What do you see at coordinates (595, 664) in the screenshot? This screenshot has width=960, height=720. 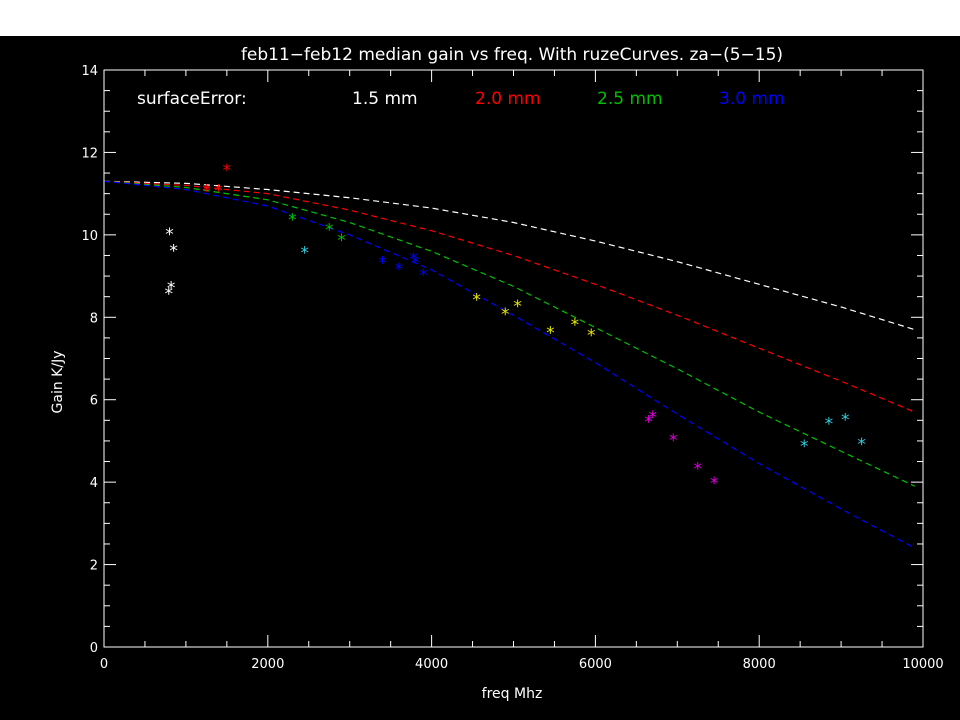 I see `x-tick-label: 6000` at bounding box center [595, 664].